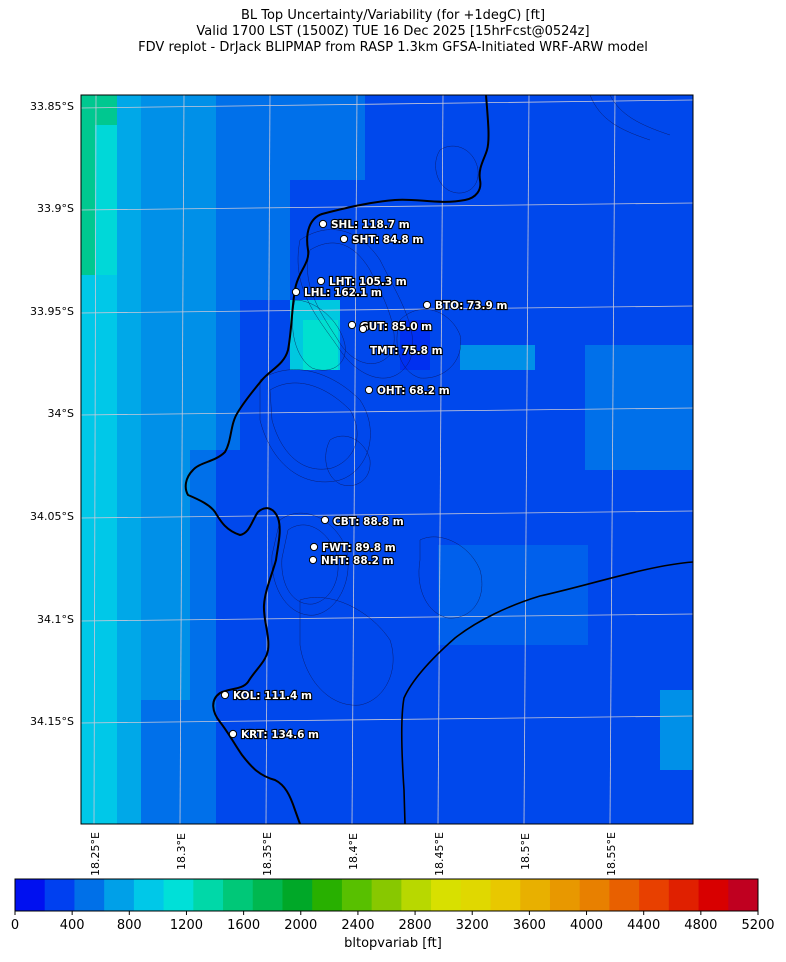 This screenshot has width=786, height=962. What do you see at coordinates (60, 413) in the screenshot?
I see `lat-label-34: 34°S` at bounding box center [60, 413].